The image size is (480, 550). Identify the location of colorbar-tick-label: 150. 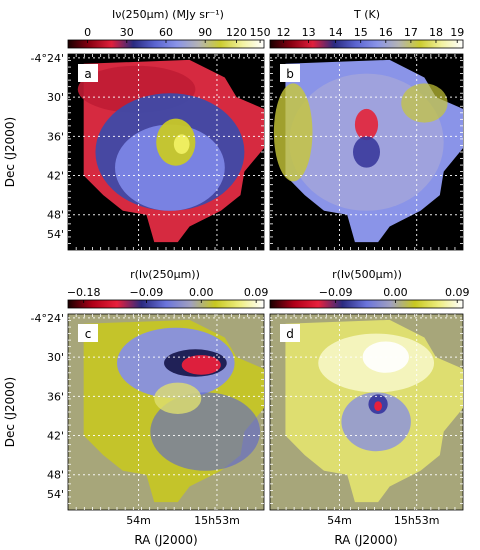
(260, 32).